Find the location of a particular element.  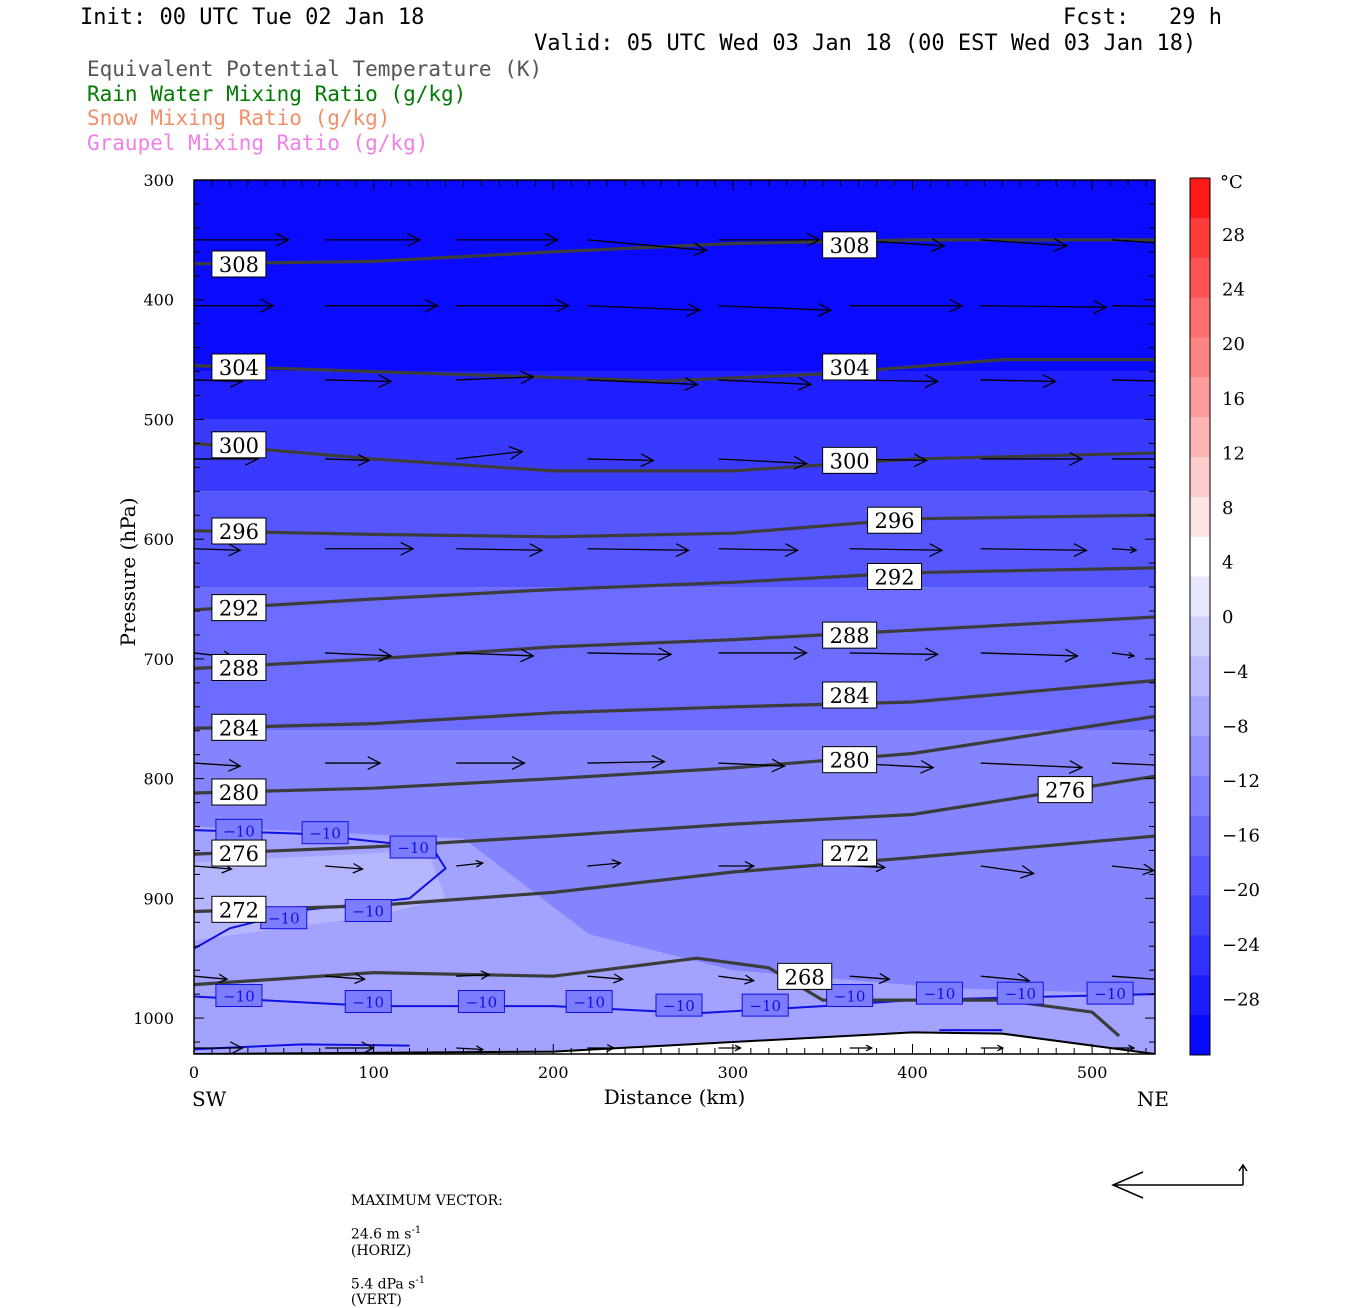

x-tick-label: 0 is located at coordinates (194, 1072).